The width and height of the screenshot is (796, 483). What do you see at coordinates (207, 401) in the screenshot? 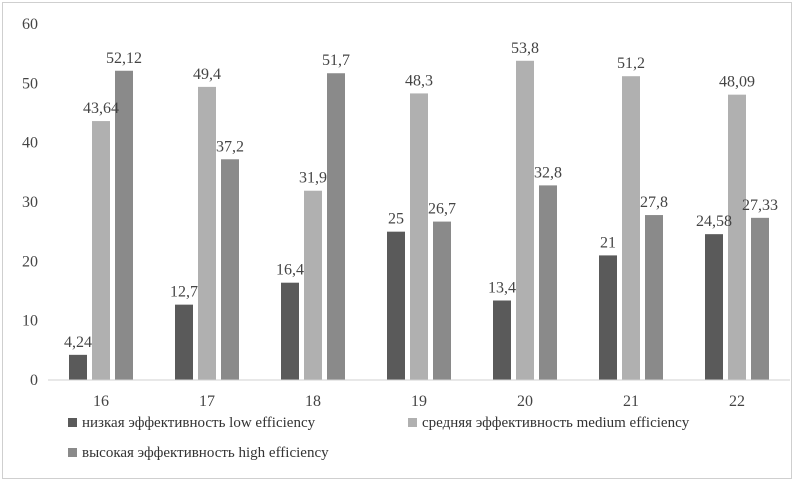
I see `x-tick-label: 17` at bounding box center [207, 401].